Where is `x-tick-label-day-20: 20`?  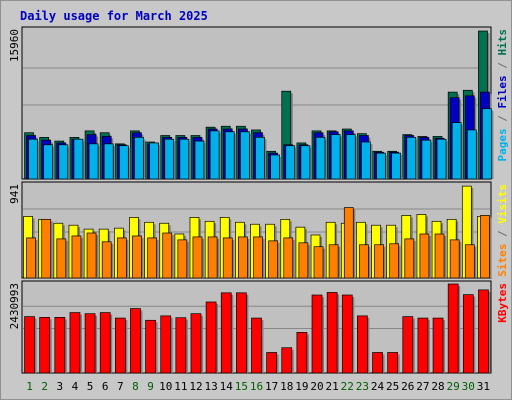
x-tick-label-day-20: 20 is located at coordinates (316, 386).